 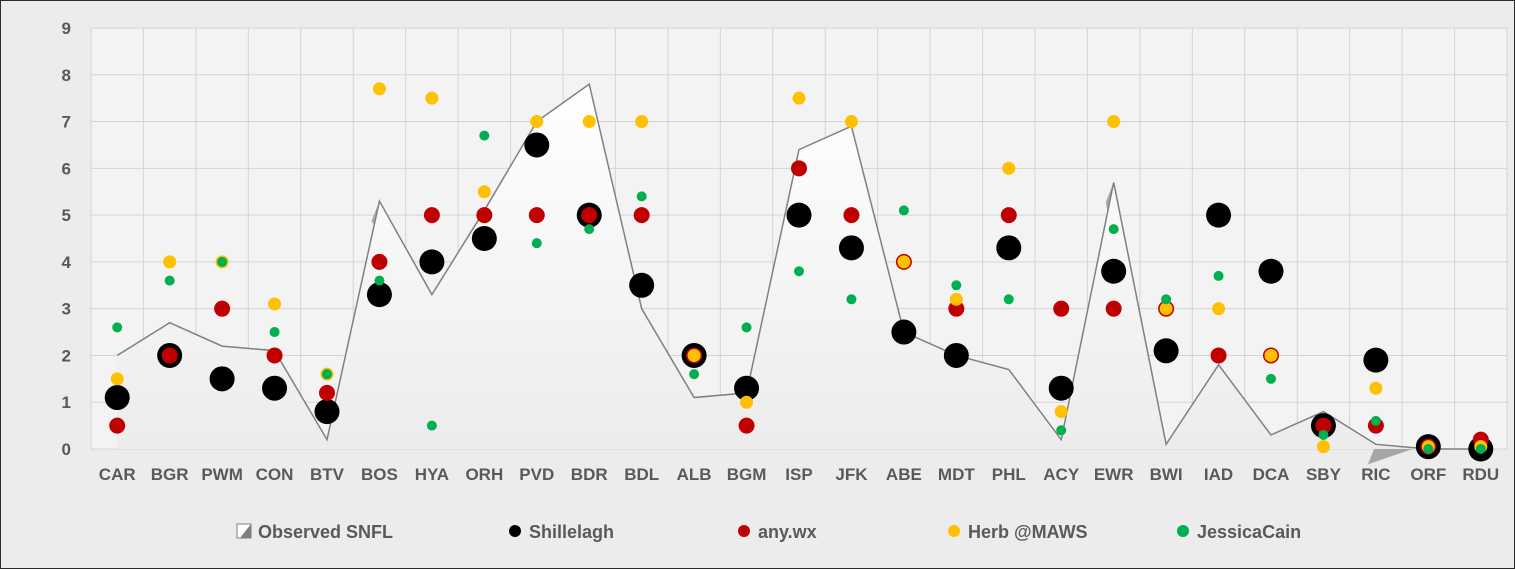 I want to click on x-tick-label: BWI, so click(x=1166, y=474).